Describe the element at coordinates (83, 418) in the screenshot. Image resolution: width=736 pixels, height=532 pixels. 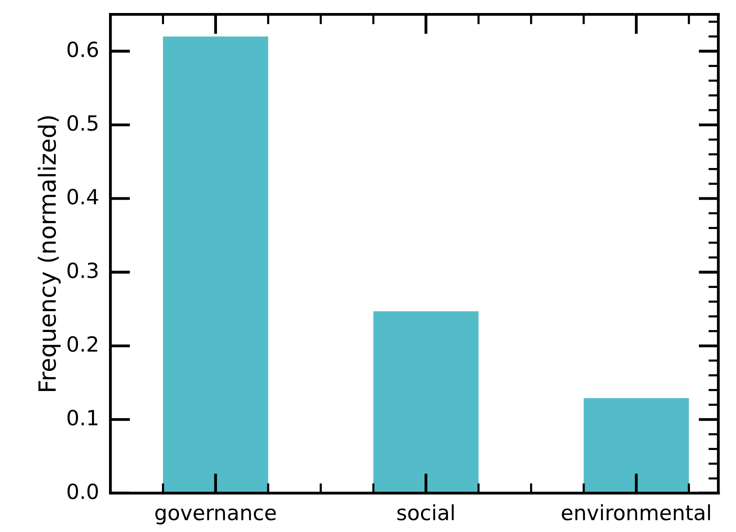
I see `y-tick-label: 0.1` at that location.